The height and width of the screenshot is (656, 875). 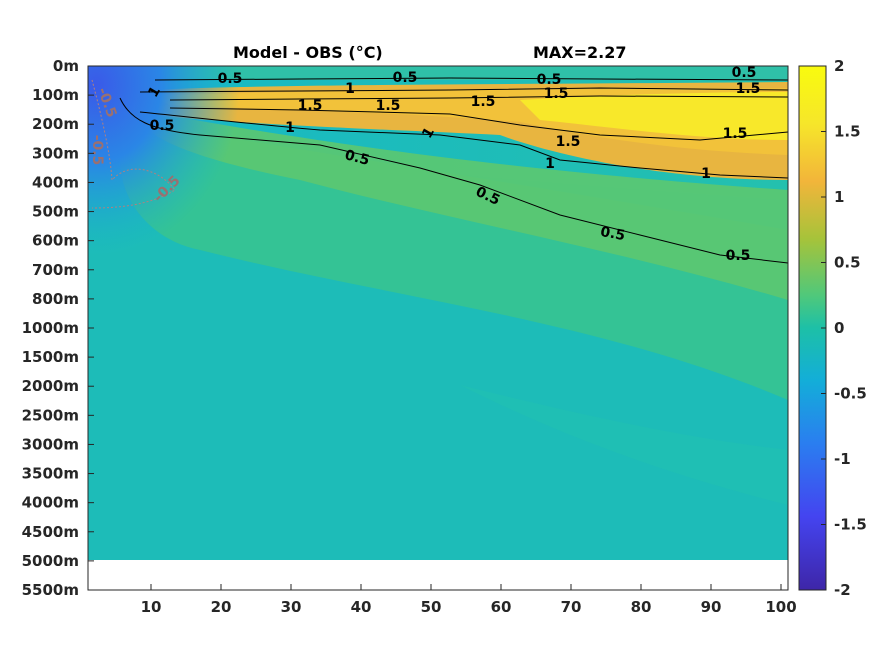 I want to click on x-tick-label: 30, so click(x=291, y=607).